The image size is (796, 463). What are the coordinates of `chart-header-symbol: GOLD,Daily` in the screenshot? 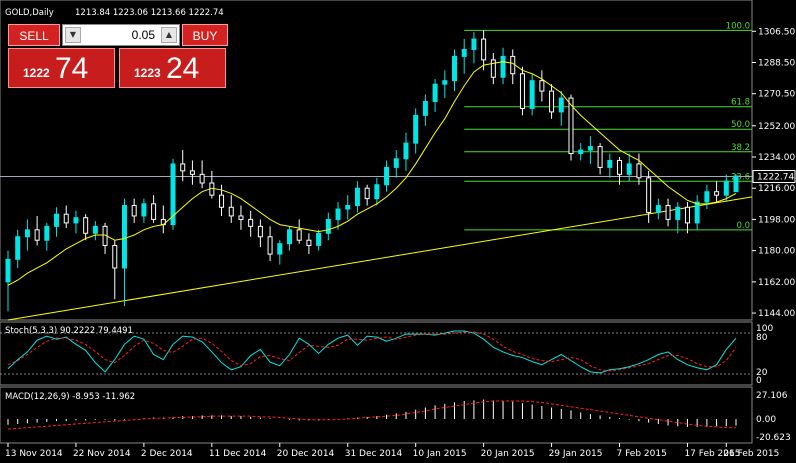 It's located at (29, 13).